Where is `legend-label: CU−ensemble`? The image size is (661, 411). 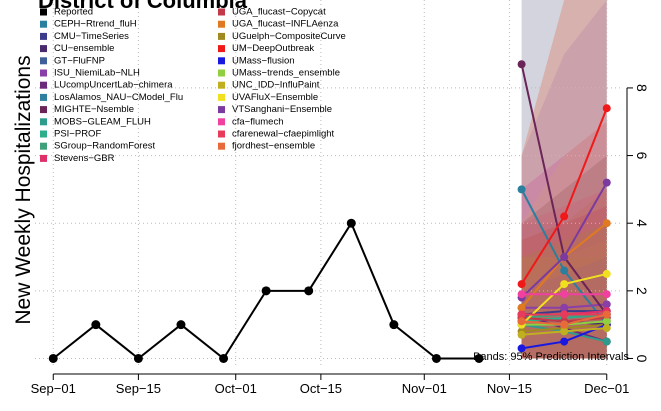
legend-label: CU−ensemble is located at coordinates (84, 48).